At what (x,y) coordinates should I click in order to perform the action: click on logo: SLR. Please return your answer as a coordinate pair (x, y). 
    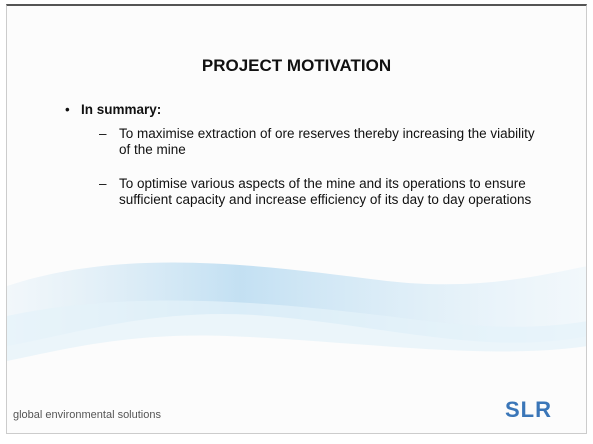
    Looking at the image, I should click on (528, 409).